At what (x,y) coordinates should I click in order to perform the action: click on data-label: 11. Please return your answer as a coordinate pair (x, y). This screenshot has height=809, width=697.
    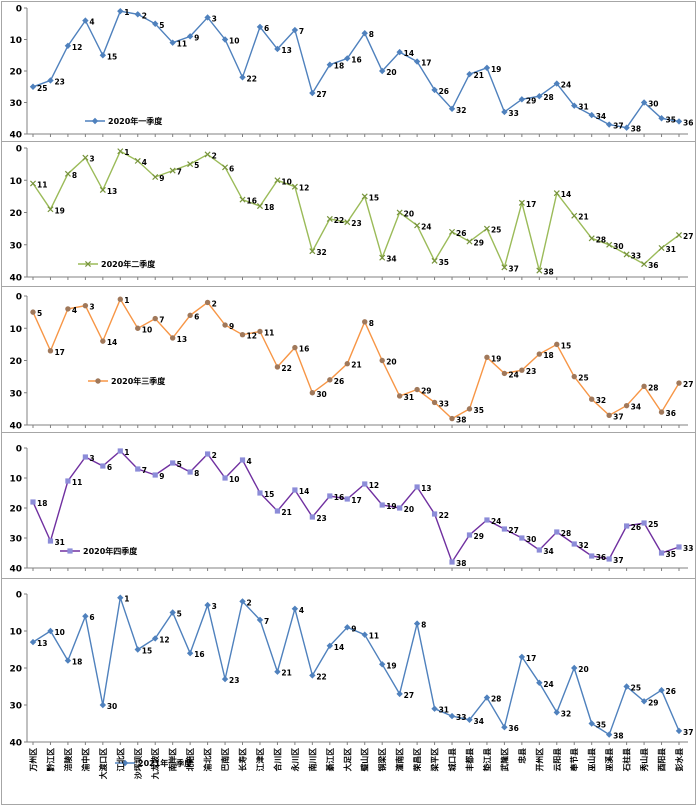
    Looking at the image, I should click on (42, 184).